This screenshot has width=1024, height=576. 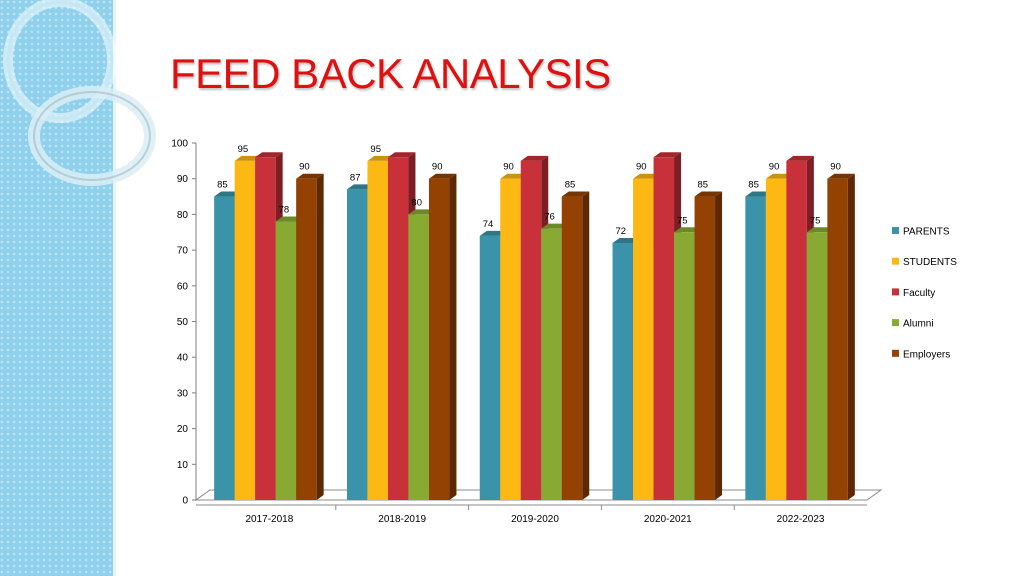 I want to click on y-tick-label: 50, so click(x=183, y=322).